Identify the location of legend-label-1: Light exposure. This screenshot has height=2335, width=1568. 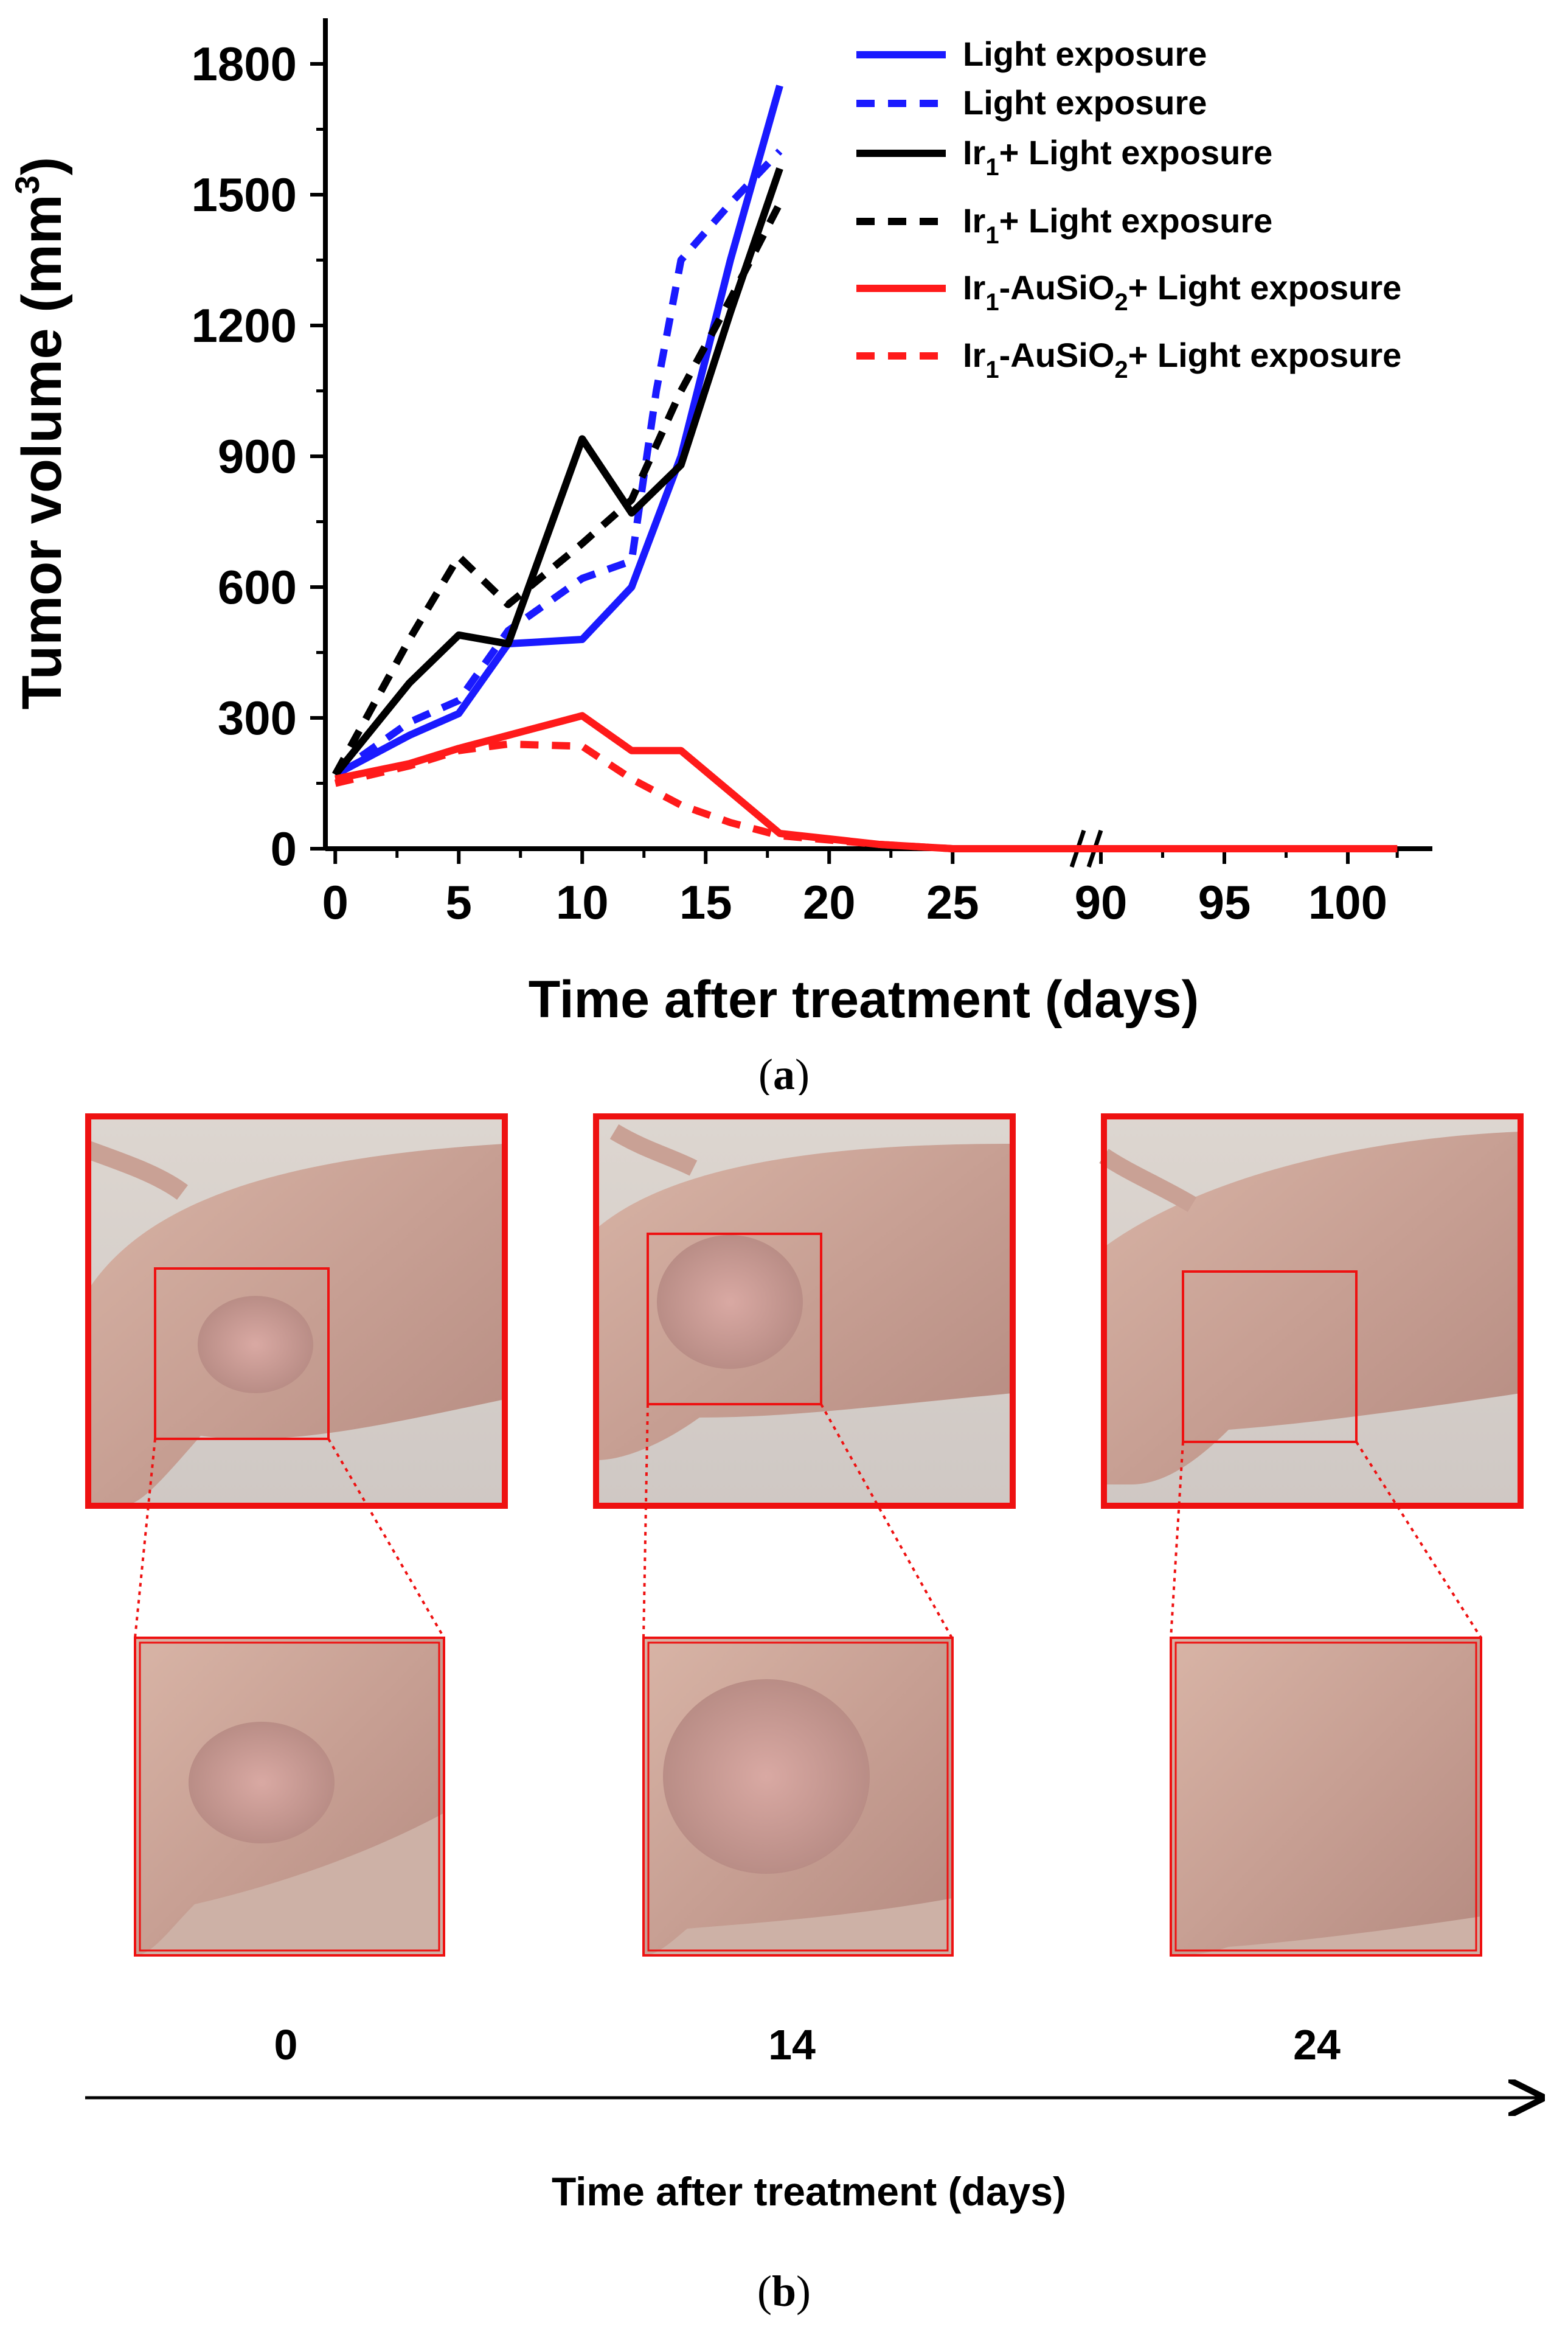
(1085, 102).